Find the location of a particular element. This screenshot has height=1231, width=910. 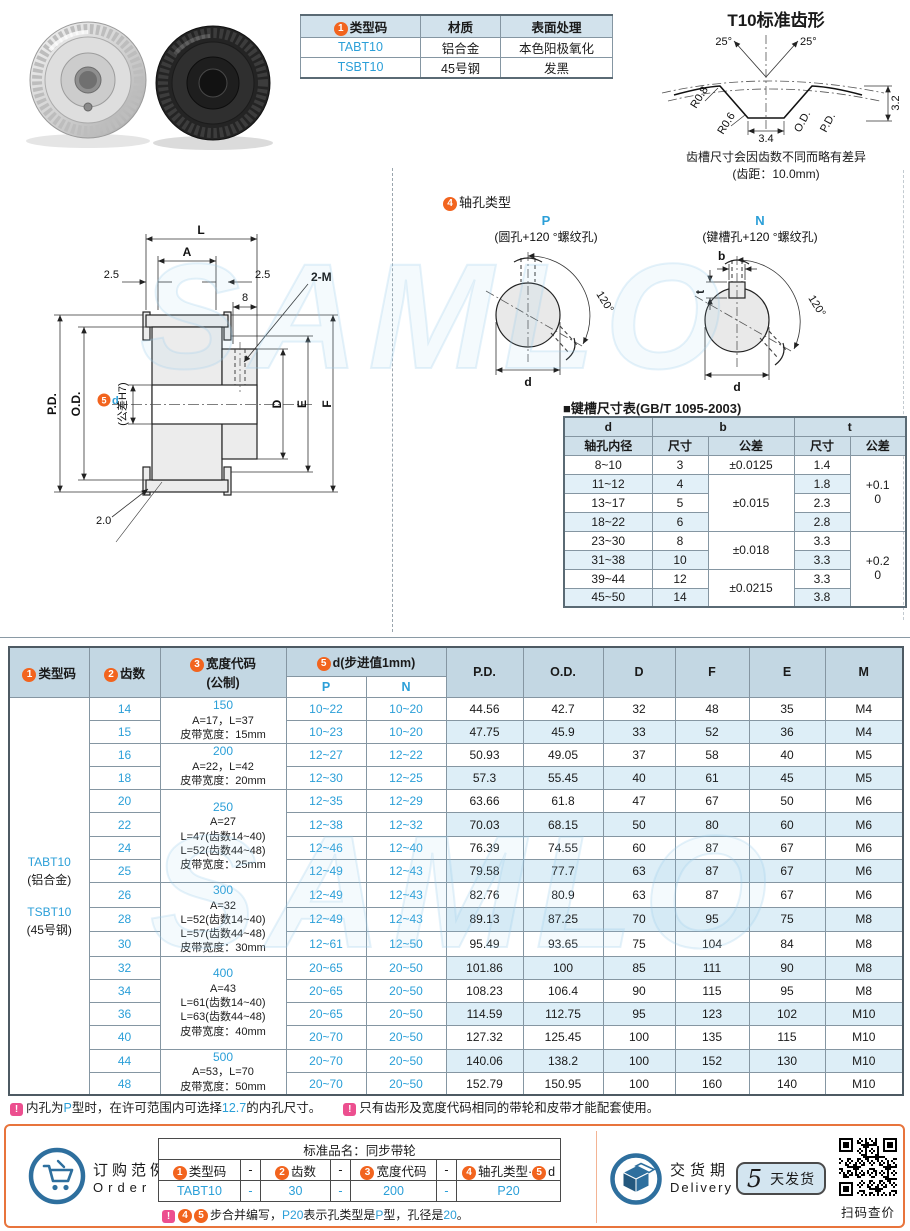

keyway-header-t: t is located at coordinates (850, 426).